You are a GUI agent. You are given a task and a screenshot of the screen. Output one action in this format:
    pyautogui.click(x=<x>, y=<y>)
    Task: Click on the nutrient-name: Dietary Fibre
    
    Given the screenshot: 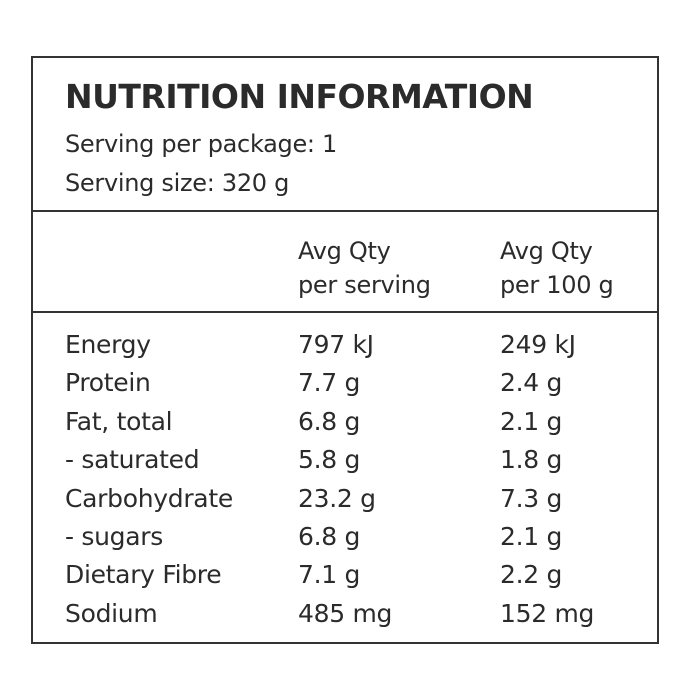 What is the action you would take?
    pyautogui.click(x=143, y=575)
    